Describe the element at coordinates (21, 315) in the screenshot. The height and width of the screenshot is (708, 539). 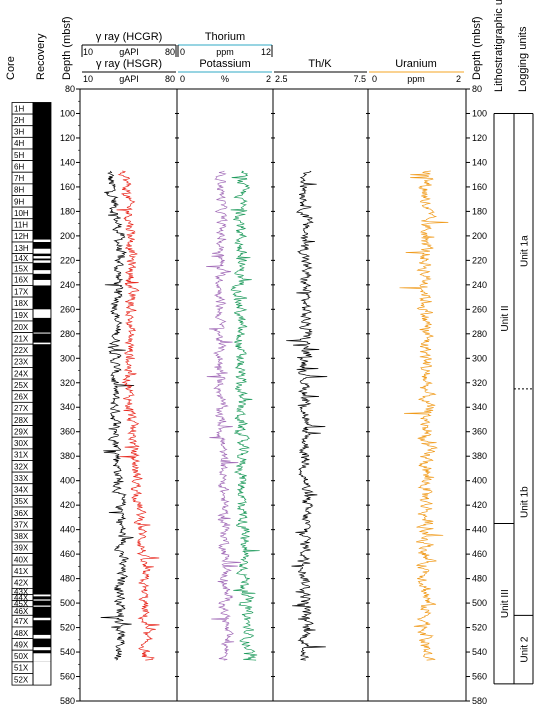
I see `core-label: 19X` at that location.